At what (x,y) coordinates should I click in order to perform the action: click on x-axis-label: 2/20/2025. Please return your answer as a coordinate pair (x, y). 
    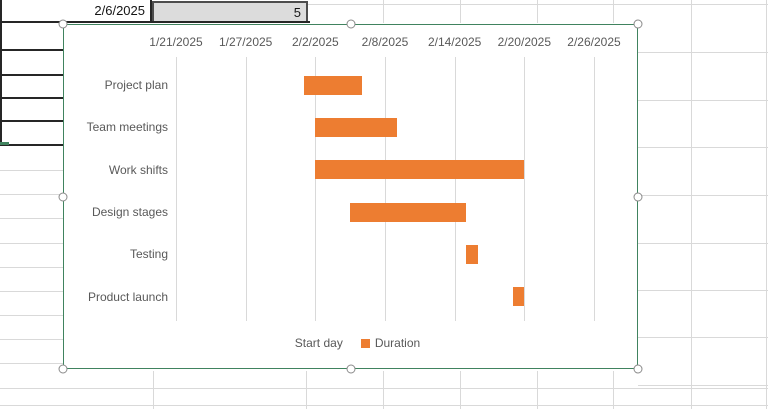
    Looking at the image, I should click on (524, 42).